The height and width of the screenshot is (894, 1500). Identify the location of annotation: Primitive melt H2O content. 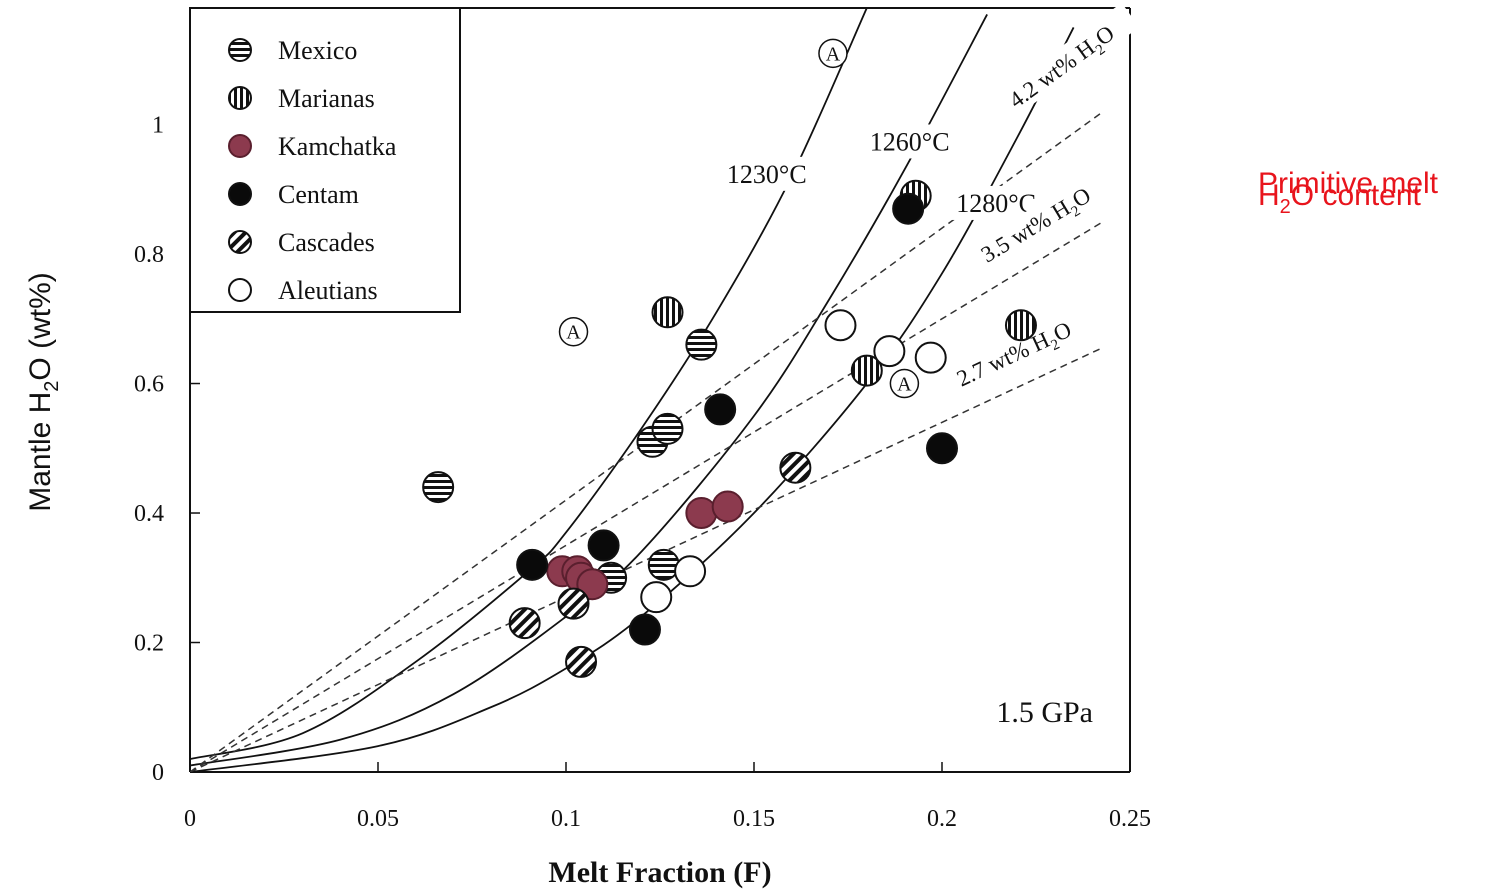
(1348, 192).